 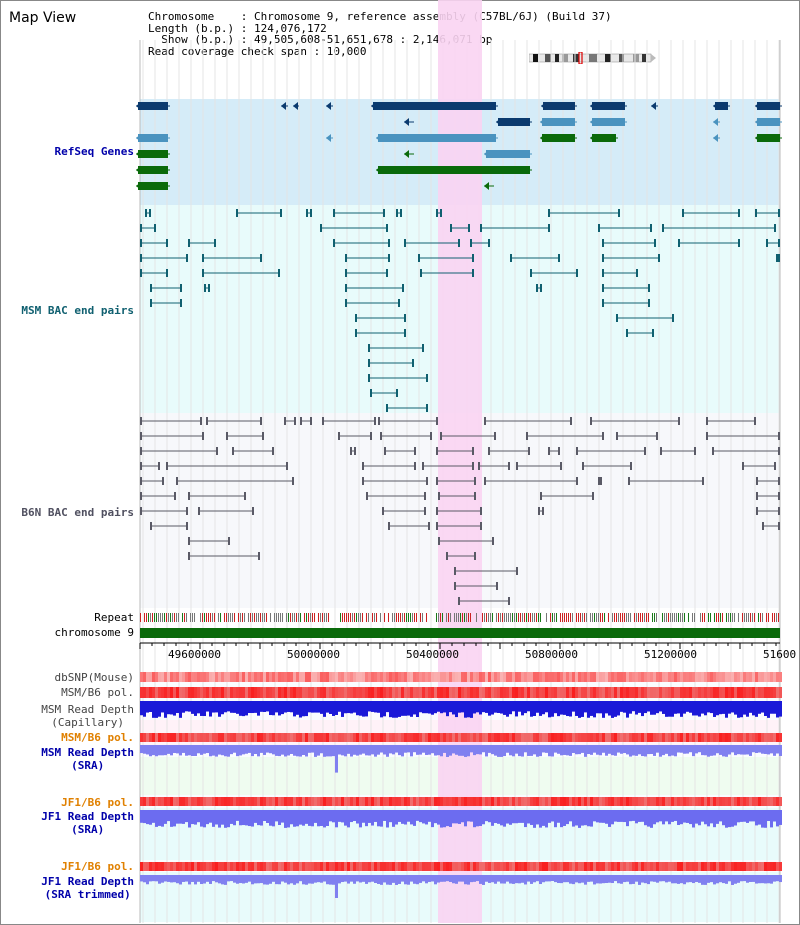 I want to click on axis-tick-label: 49600000, so click(x=194, y=654).